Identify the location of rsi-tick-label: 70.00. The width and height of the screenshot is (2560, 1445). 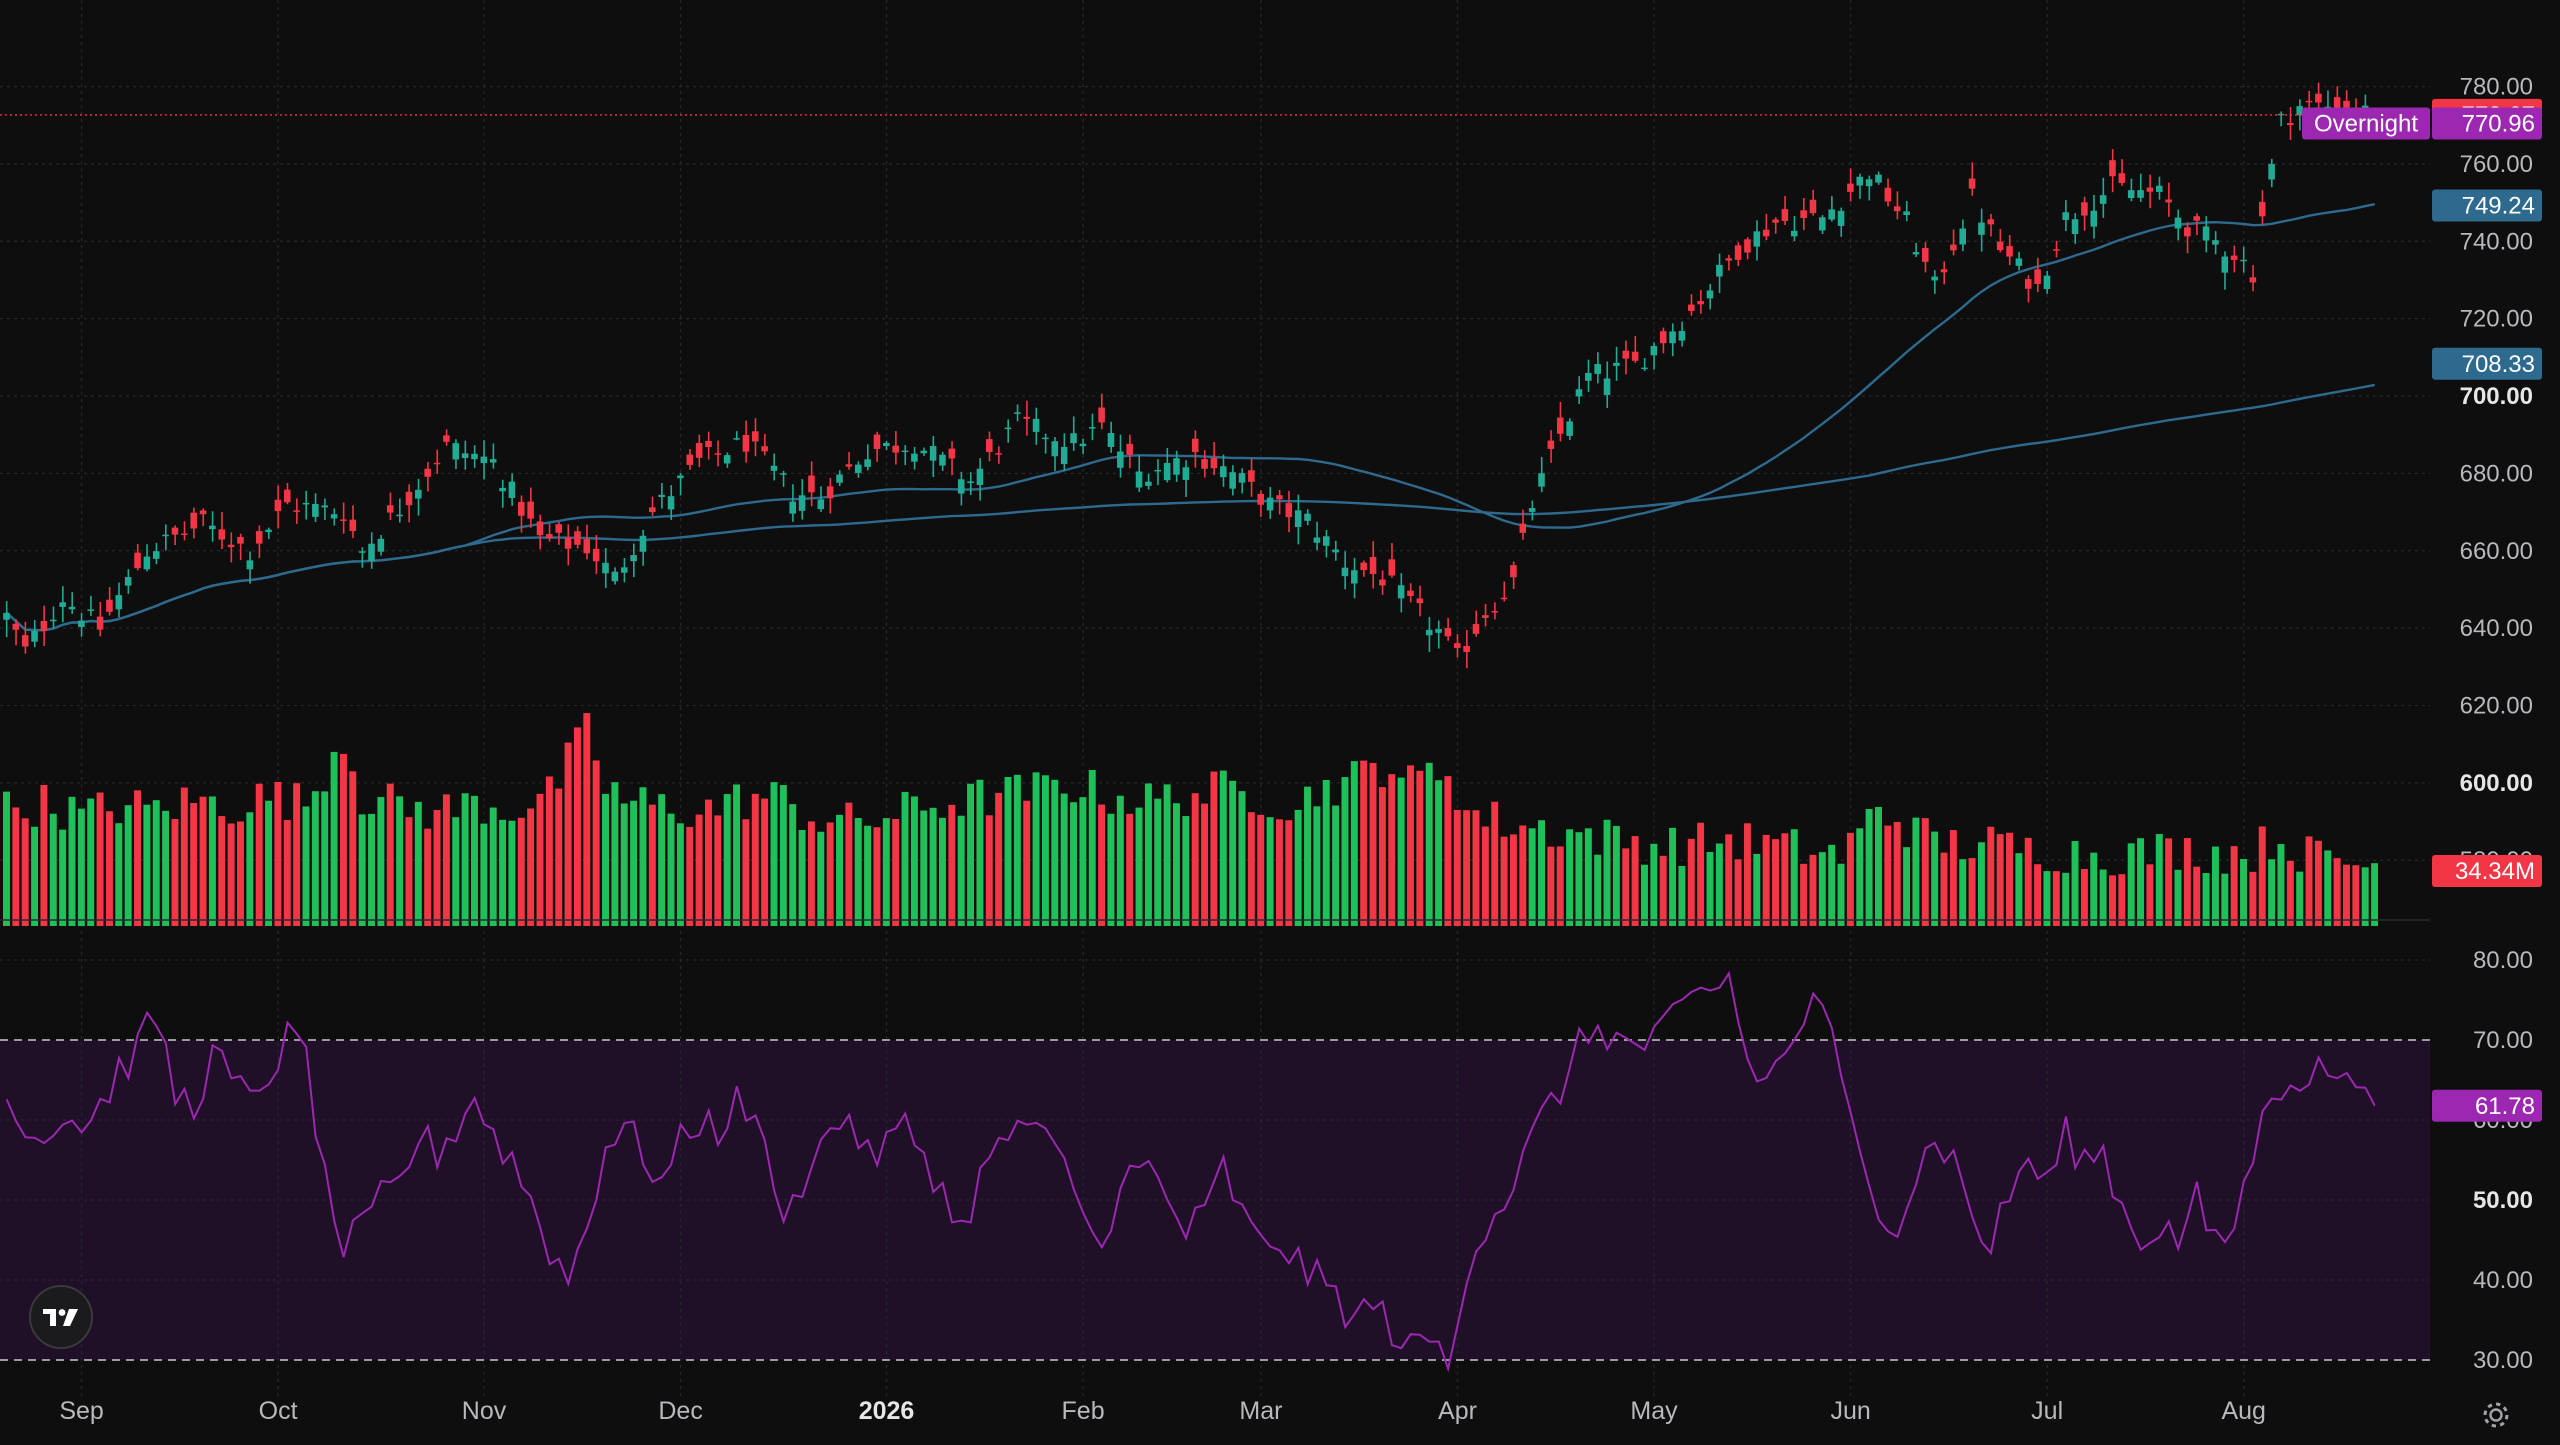
(2503, 1040).